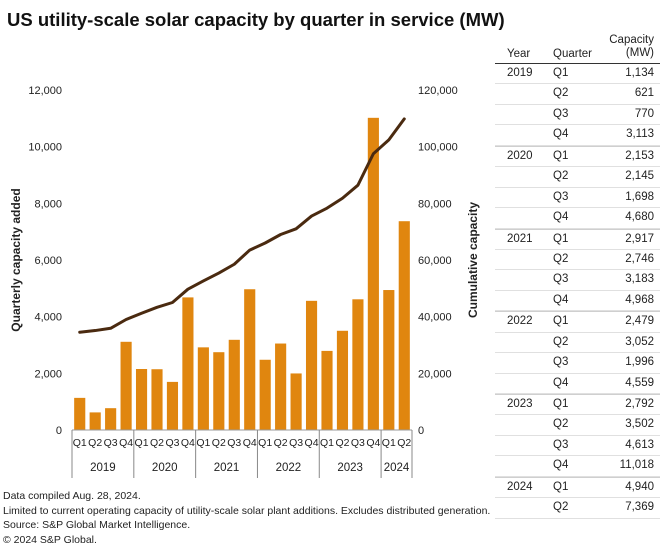 The width and height of the screenshot is (660, 559). What do you see at coordinates (577, 280) in the screenshot?
I see `table-row: Q3 3,183` at bounding box center [577, 280].